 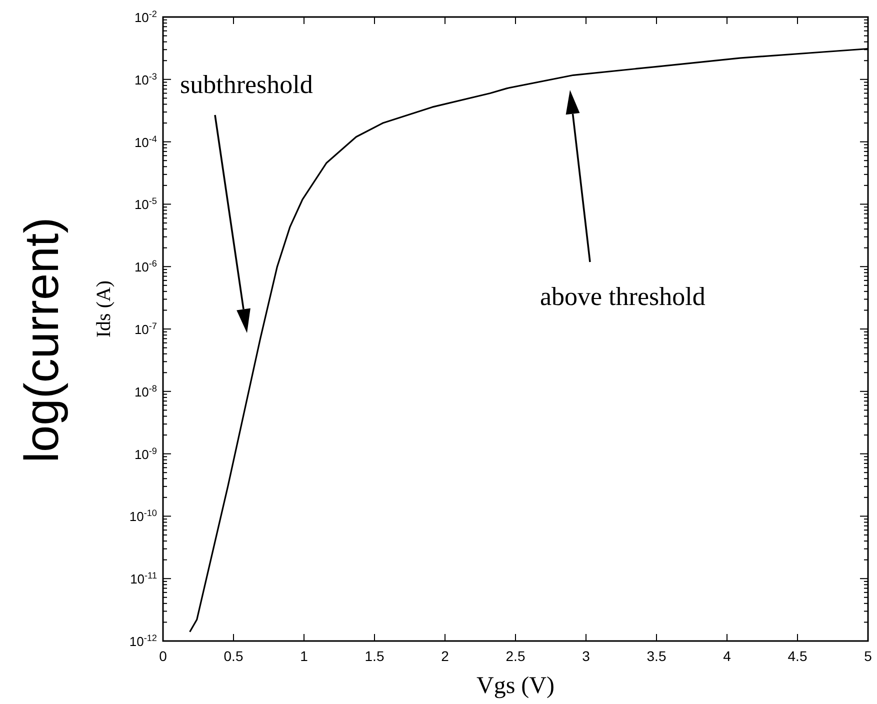 What do you see at coordinates (104, 309) in the screenshot?
I see `y-axis-title: Ids (A)` at bounding box center [104, 309].